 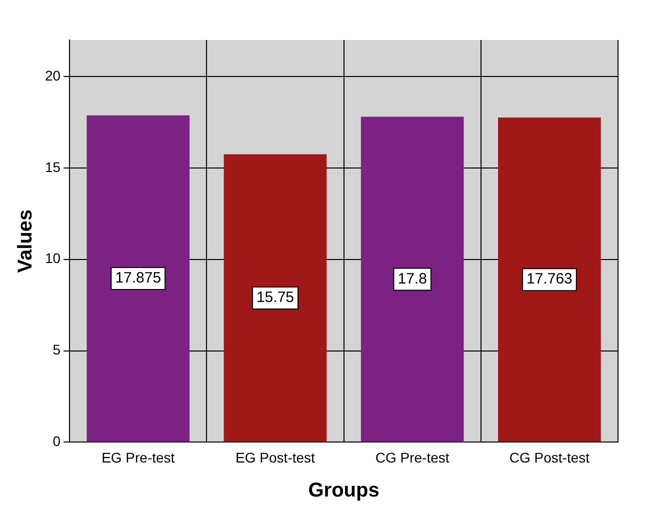 I want to click on data-label: 17.763, so click(x=549, y=279).